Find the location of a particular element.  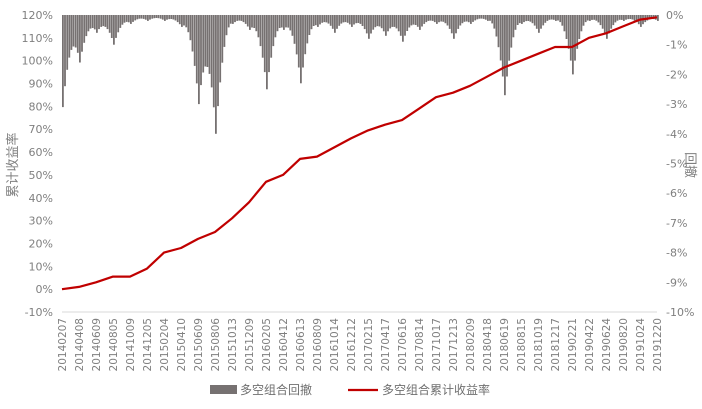

x-tick-label: 20180209 is located at coordinates (471, 344).